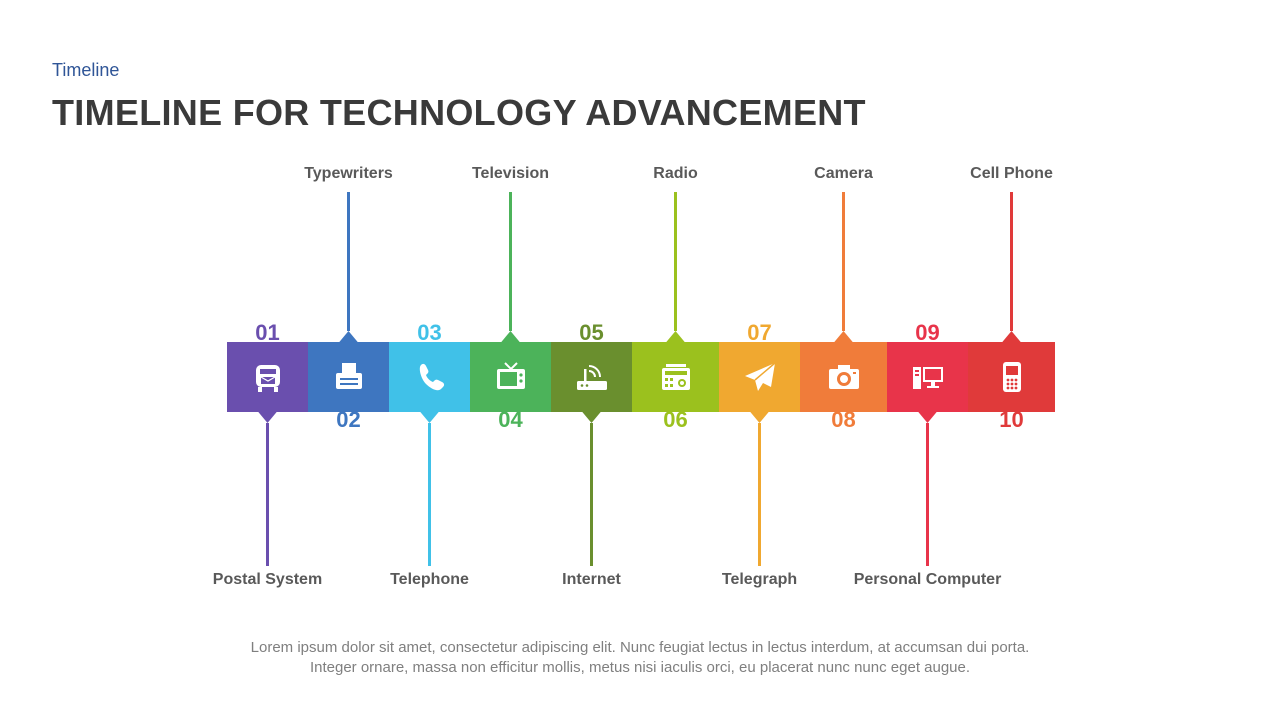 The width and height of the screenshot is (1280, 720). Describe the element at coordinates (267, 332) in the screenshot. I see `step-number-01: 01` at that location.